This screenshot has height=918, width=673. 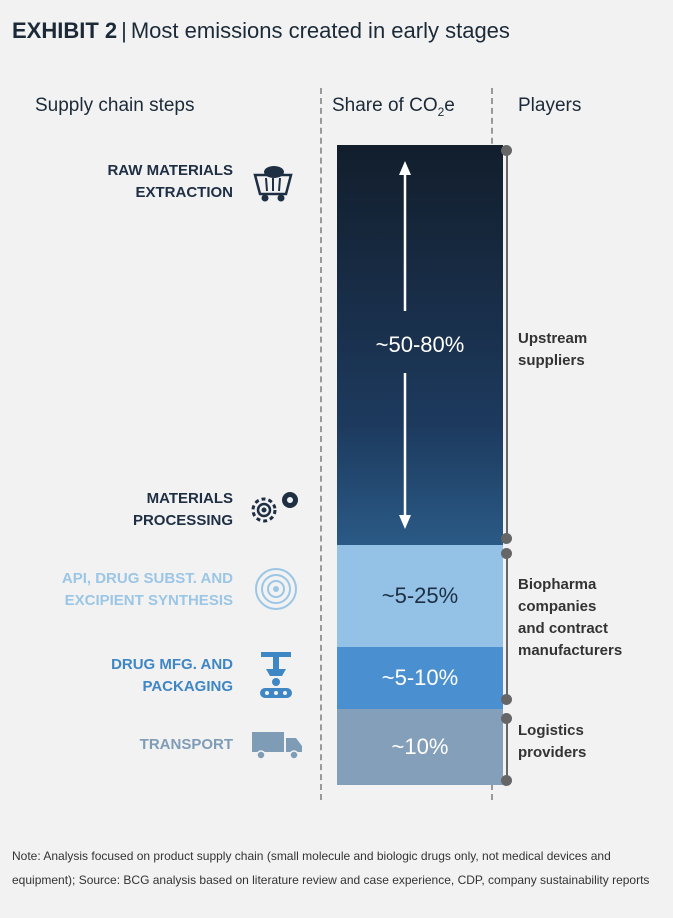 I want to click on bracket-line-logistics, so click(x=507, y=749).